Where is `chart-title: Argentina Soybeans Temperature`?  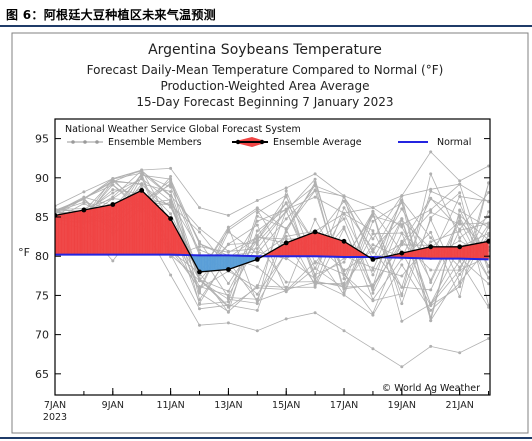
chart-title: Argentina Soybeans Temperature is located at coordinates (265, 50).